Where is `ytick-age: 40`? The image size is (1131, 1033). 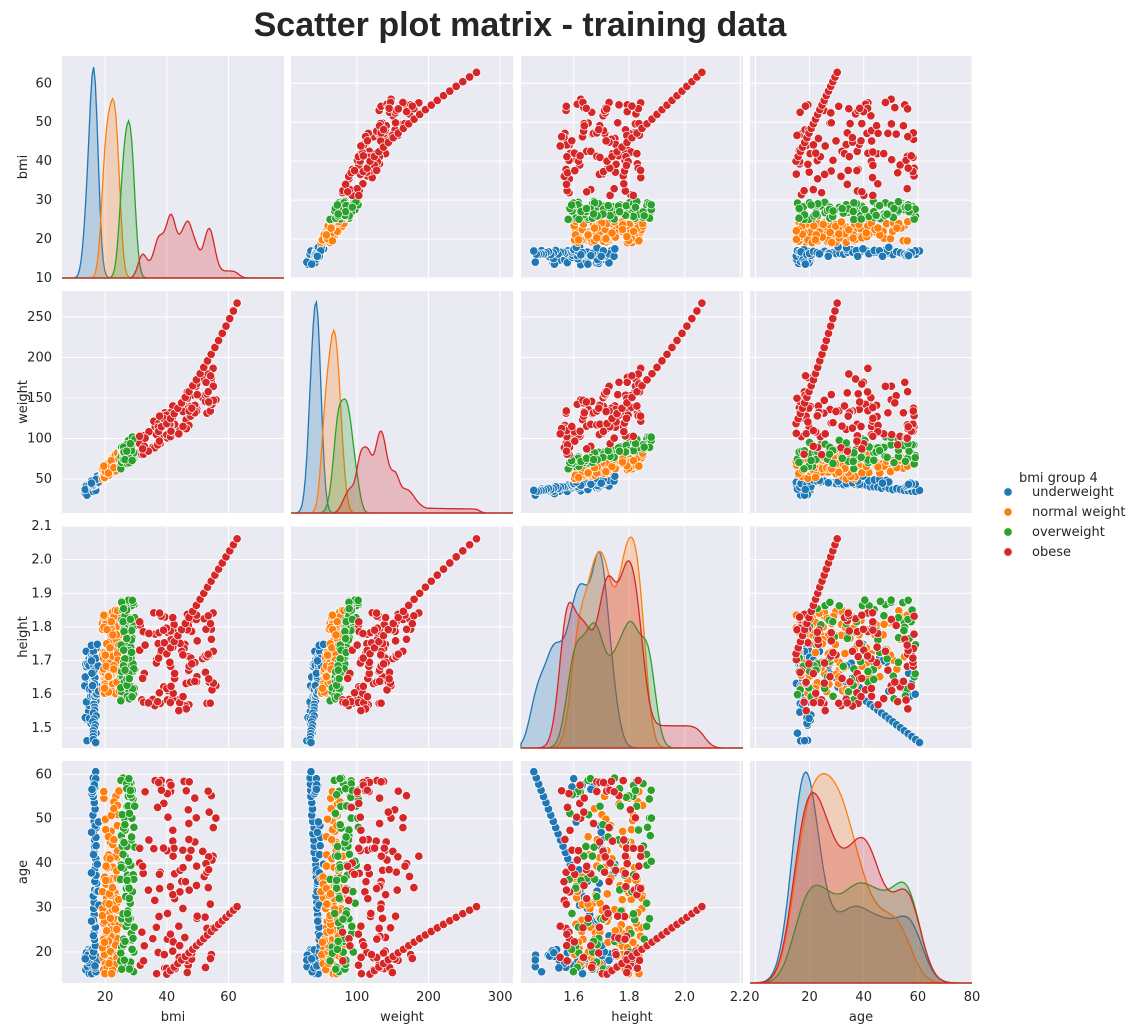
ytick-age: 40 is located at coordinates (43, 863).